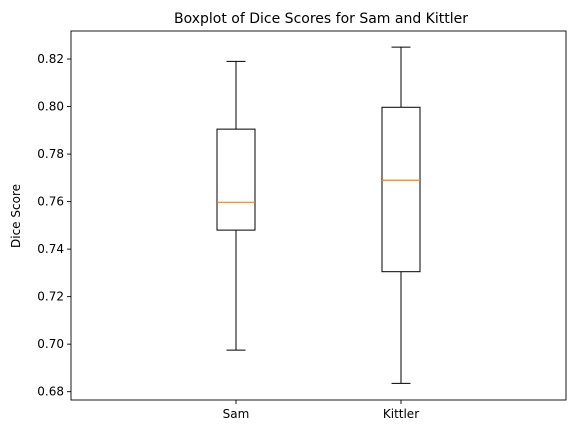 The width and height of the screenshot is (576, 435). Describe the element at coordinates (50, 392) in the screenshot. I see `y-tick-label: 0.68` at that location.